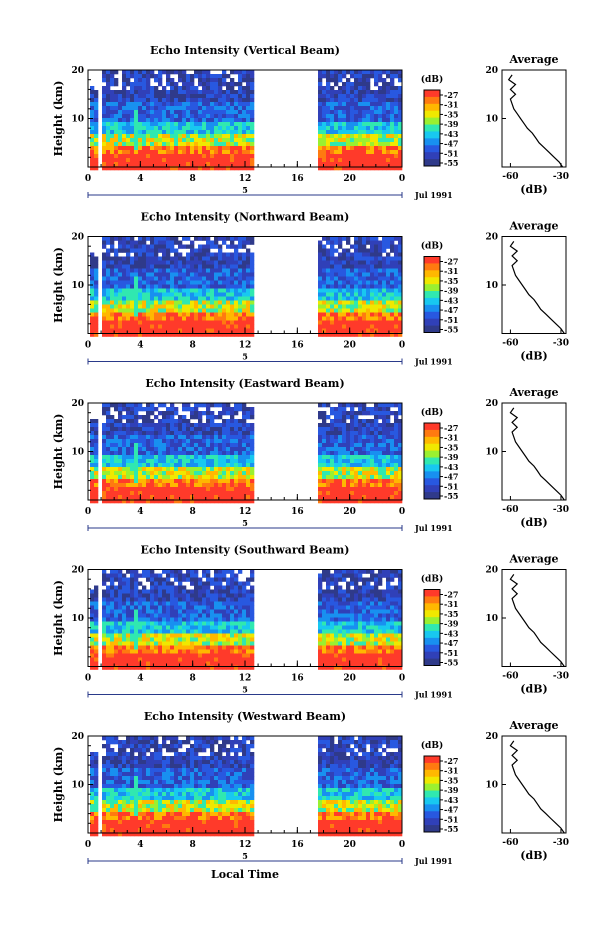 The image size is (616, 929). What do you see at coordinates (451, 310) in the screenshot?
I see `legend-tick-label: -47` at bounding box center [451, 310].